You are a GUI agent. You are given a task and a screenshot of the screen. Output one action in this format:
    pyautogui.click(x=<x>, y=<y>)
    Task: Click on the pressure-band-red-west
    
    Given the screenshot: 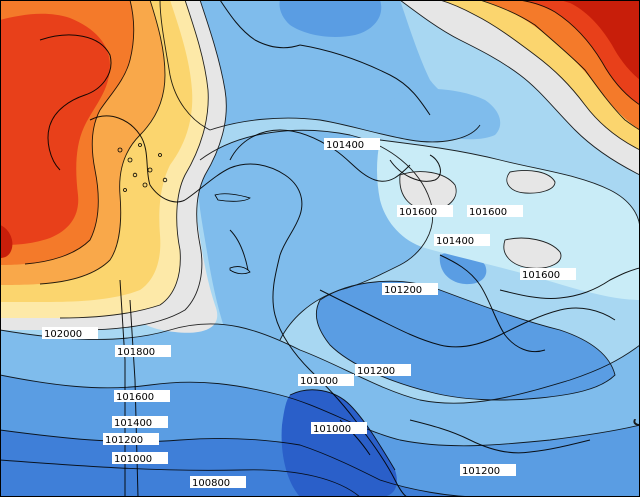 What is the action you would take?
    pyautogui.click(x=55, y=129)
    